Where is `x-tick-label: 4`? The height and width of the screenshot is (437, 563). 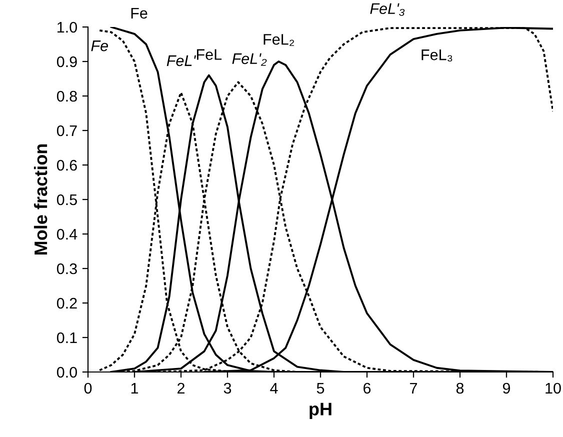 x-tick-label: 4 is located at coordinates (274, 388).